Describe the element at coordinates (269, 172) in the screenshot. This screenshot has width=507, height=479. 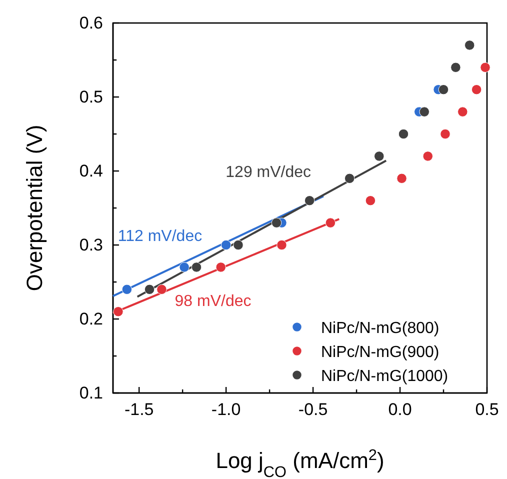
I see `annotation: 129 mV/dec` at that location.